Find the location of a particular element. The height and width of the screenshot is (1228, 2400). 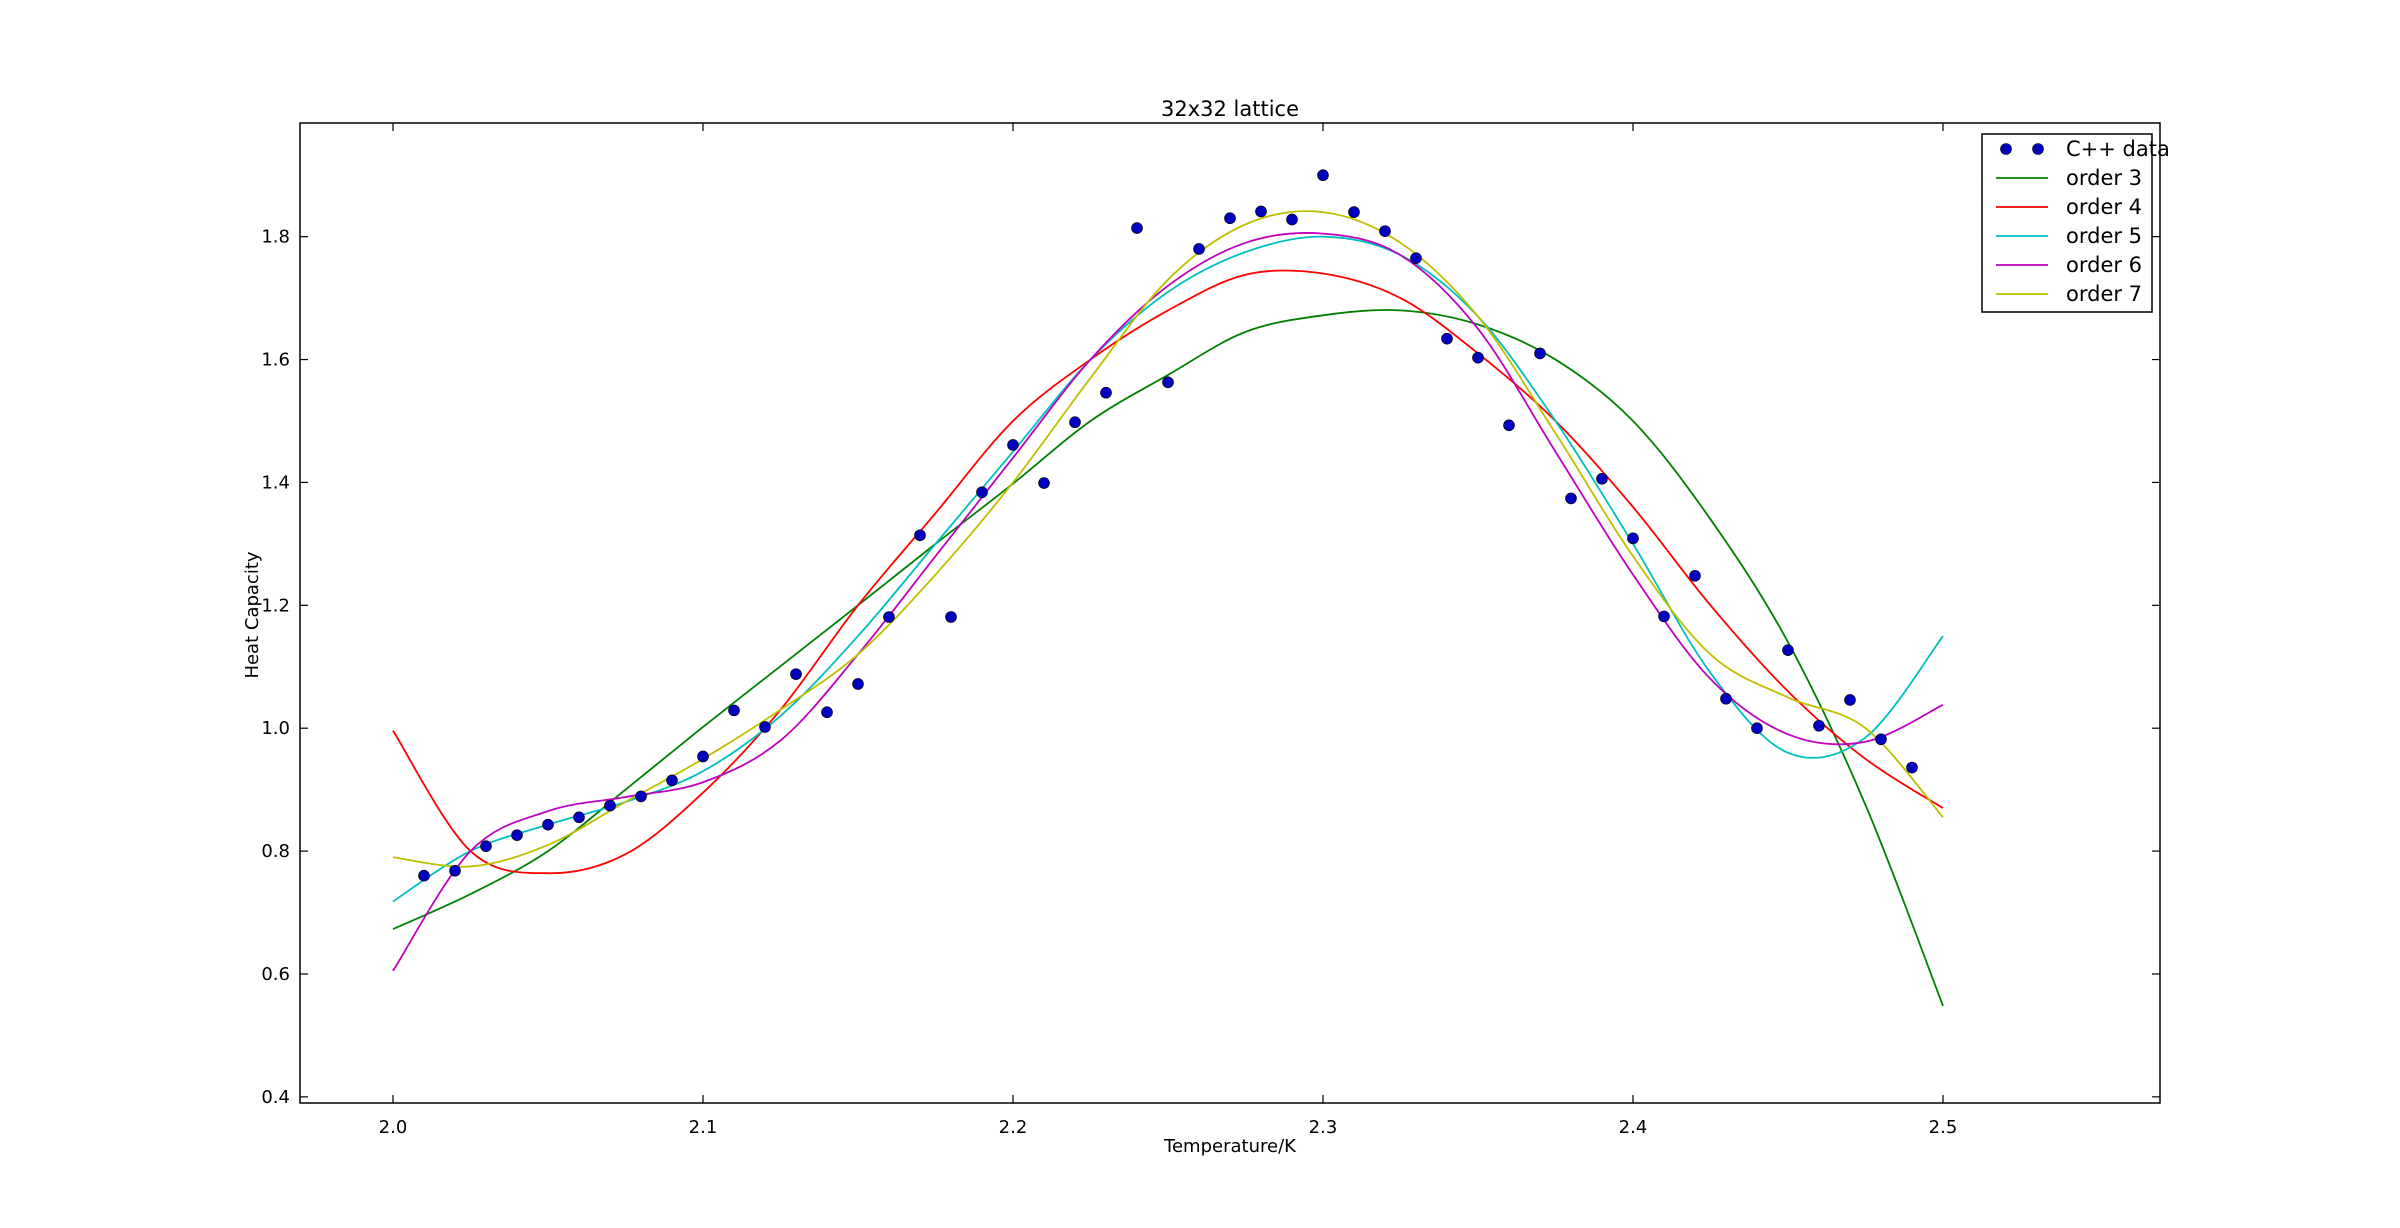

x-tick-label: 2.2 is located at coordinates (1013, 1127).